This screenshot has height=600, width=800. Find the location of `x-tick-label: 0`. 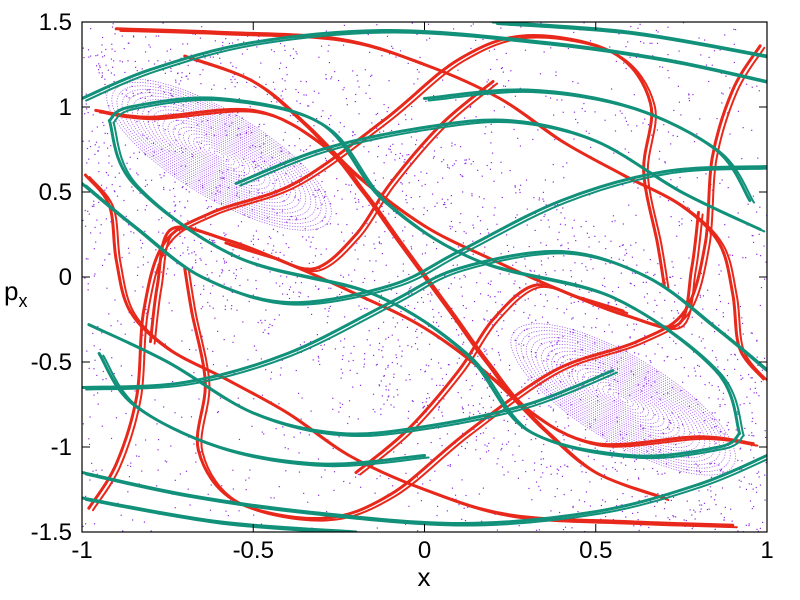

x-tick-label: 0 is located at coordinates (424, 550).